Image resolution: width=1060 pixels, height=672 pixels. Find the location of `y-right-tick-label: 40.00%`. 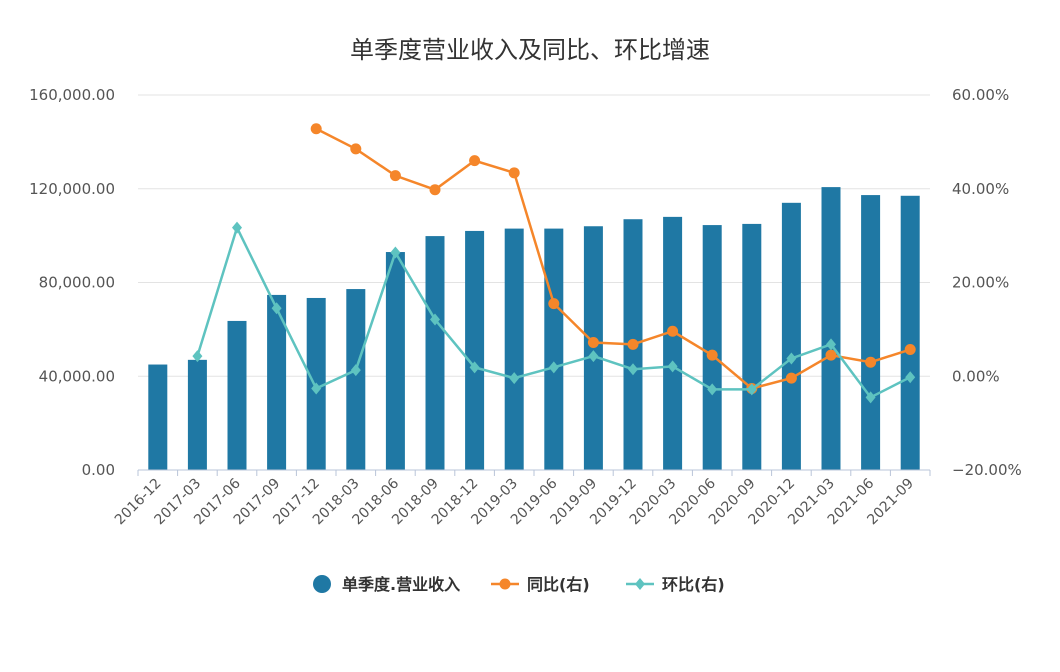

y-right-tick-label: 40.00% is located at coordinates (980, 189).